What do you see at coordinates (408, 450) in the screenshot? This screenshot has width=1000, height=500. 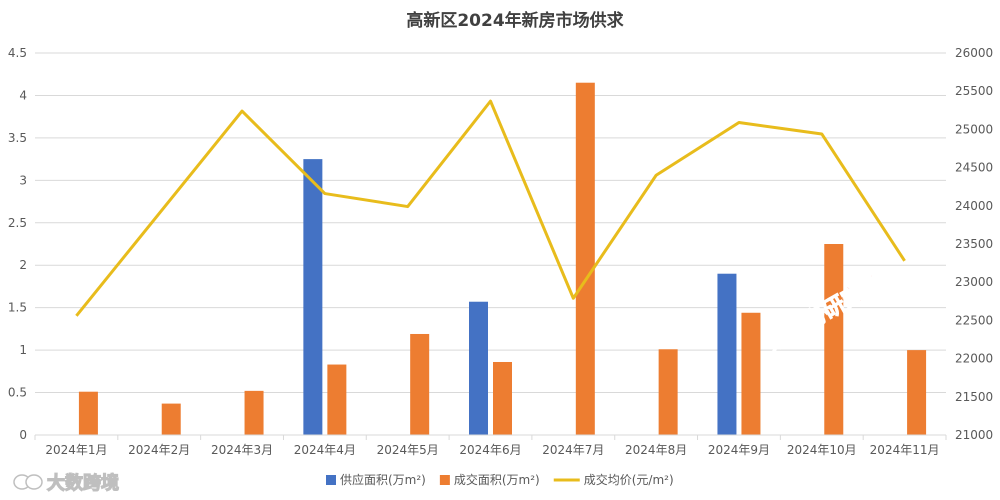 I see `x-tick-label: 2024年5月` at bounding box center [408, 450].